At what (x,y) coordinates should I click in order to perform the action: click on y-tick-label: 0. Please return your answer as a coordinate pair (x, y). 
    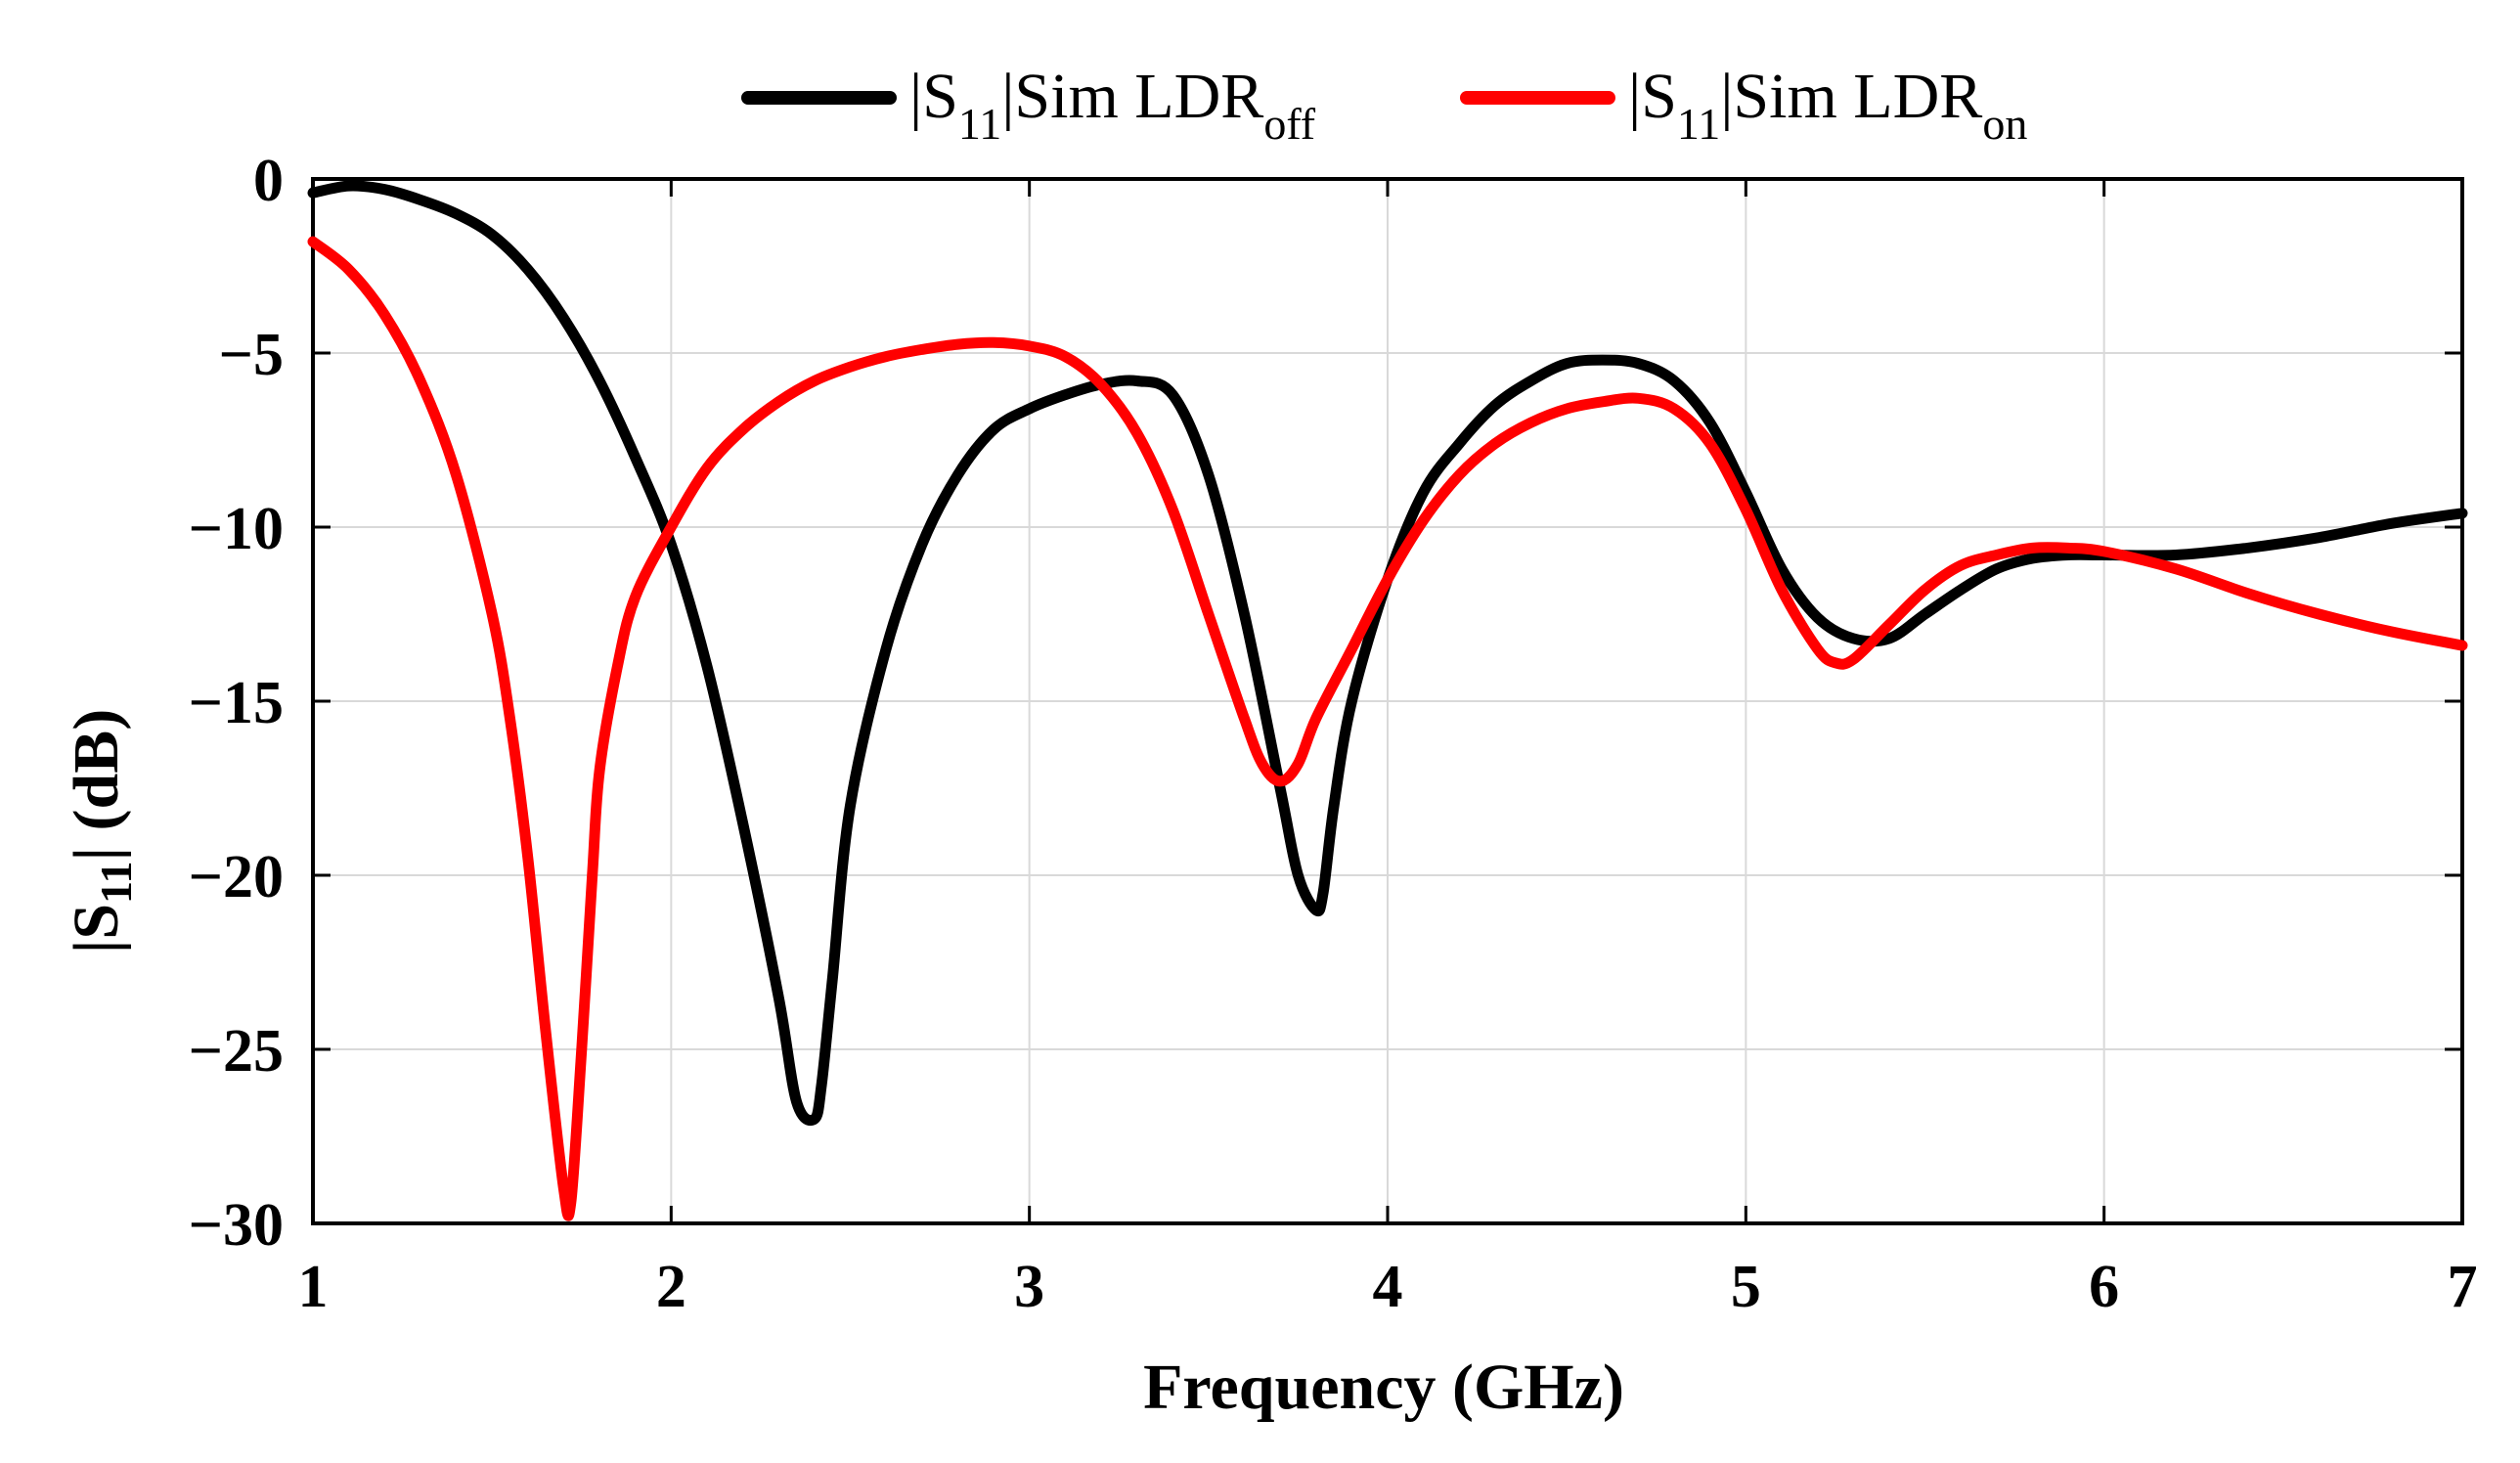
    Looking at the image, I should click on (268, 181).